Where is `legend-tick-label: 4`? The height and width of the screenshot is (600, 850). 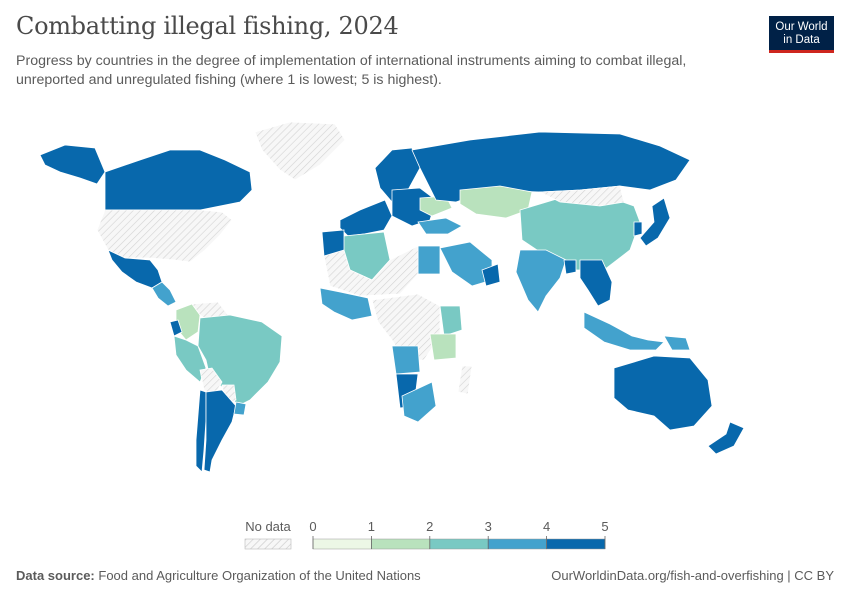 legend-tick-label: 4 is located at coordinates (546, 526).